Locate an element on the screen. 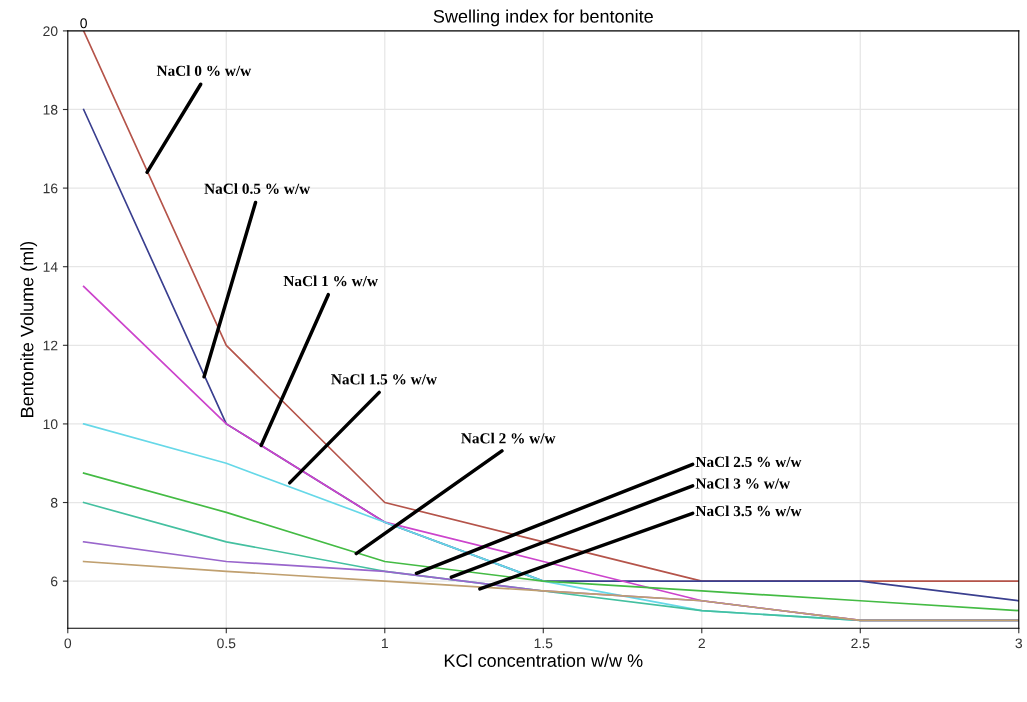  y-tick-label: 10 is located at coordinates (50, 424).